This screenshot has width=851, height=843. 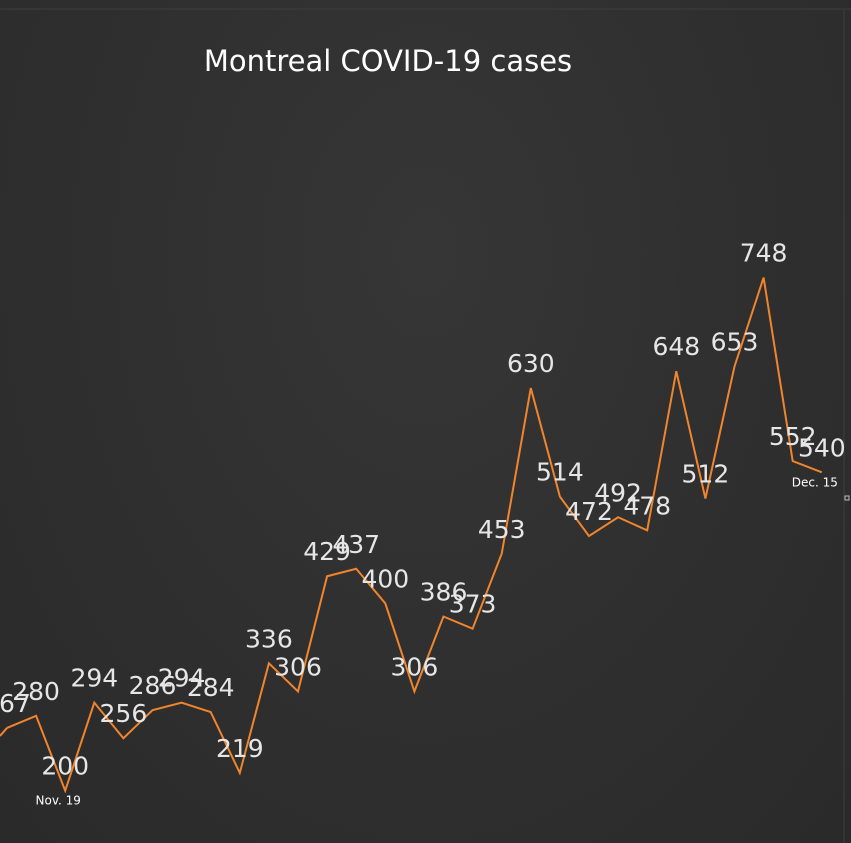 I want to click on data-label: 512, so click(x=706, y=474).